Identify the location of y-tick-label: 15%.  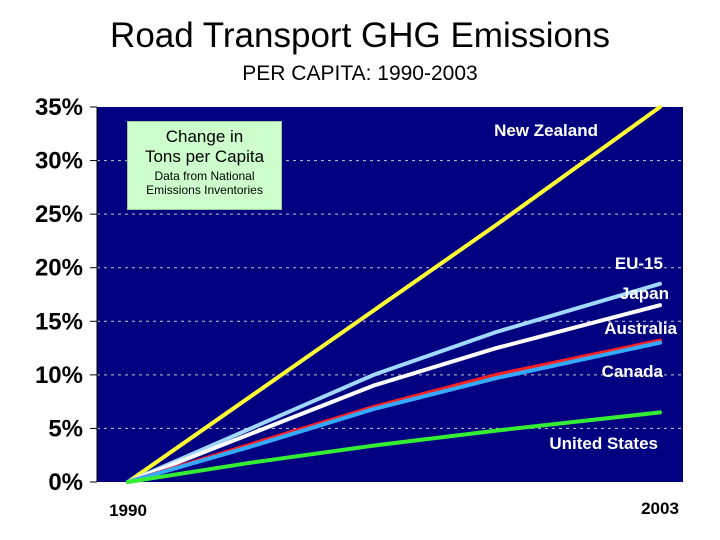
(59, 321).